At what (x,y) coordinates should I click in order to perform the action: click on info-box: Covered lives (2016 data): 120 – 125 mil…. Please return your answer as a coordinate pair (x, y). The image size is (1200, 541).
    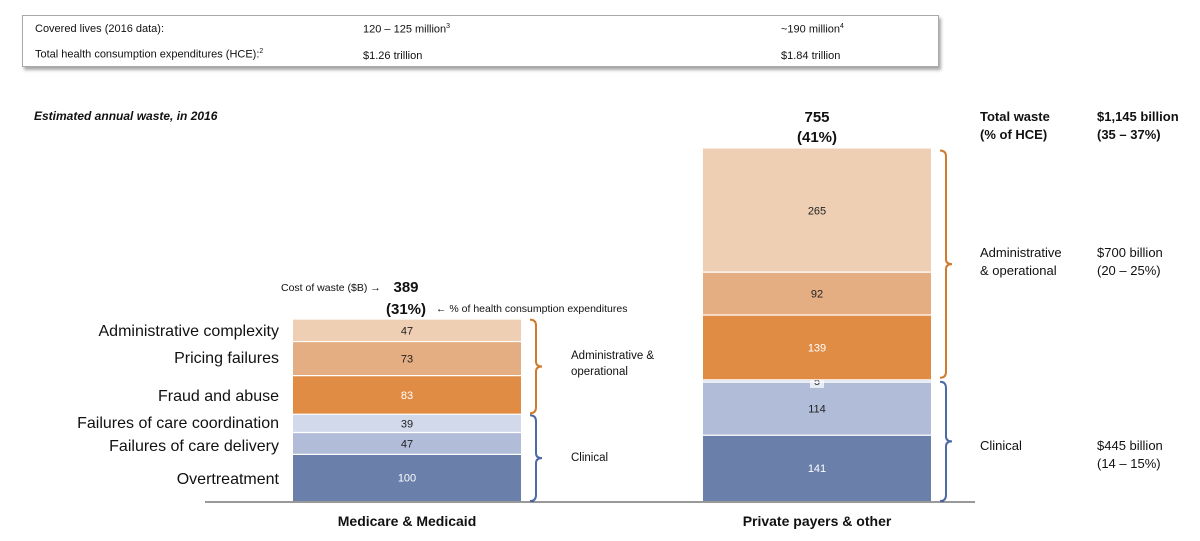
    Looking at the image, I should click on (480, 41).